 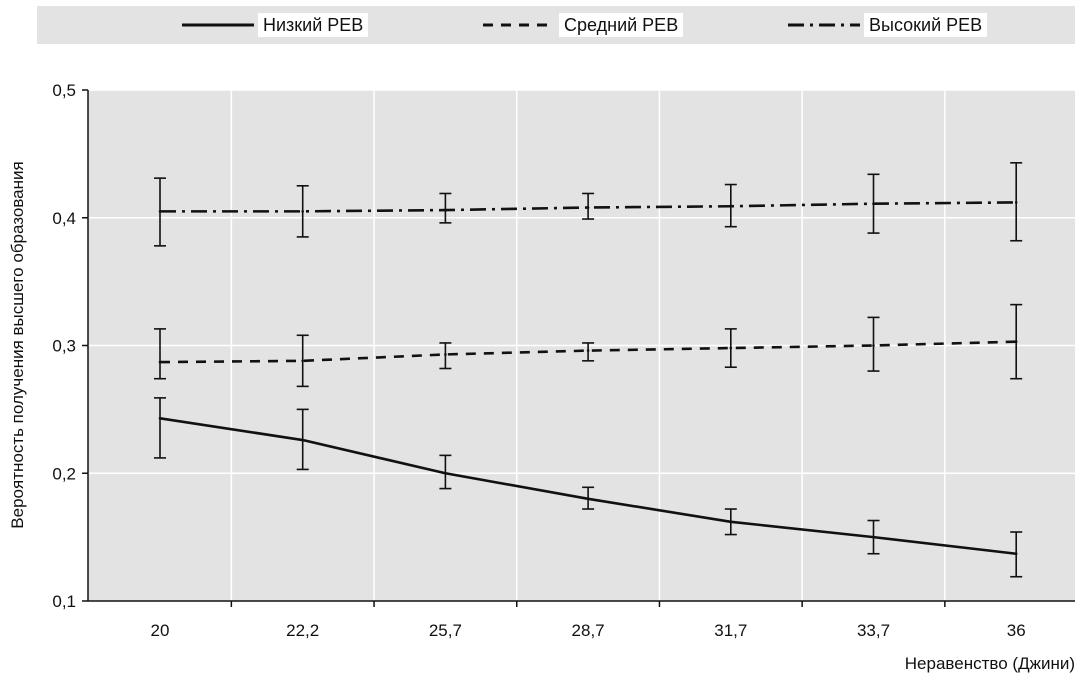 I want to click on legend-item-high: Высокий РЕВ, so click(x=888, y=25).